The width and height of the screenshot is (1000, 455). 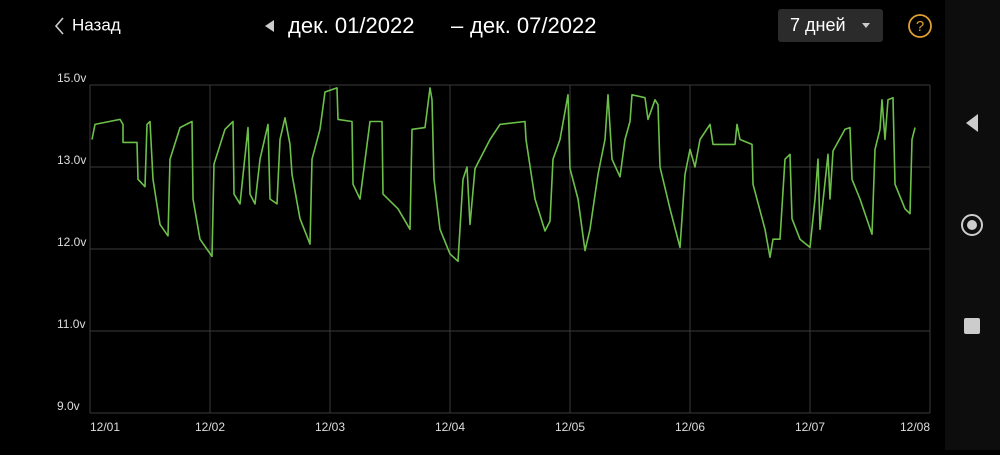 What do you see at coordinates (71, 78) in the screenshot?
I see `y-tick-label: 15.0v` at bounding box center [71, 78].